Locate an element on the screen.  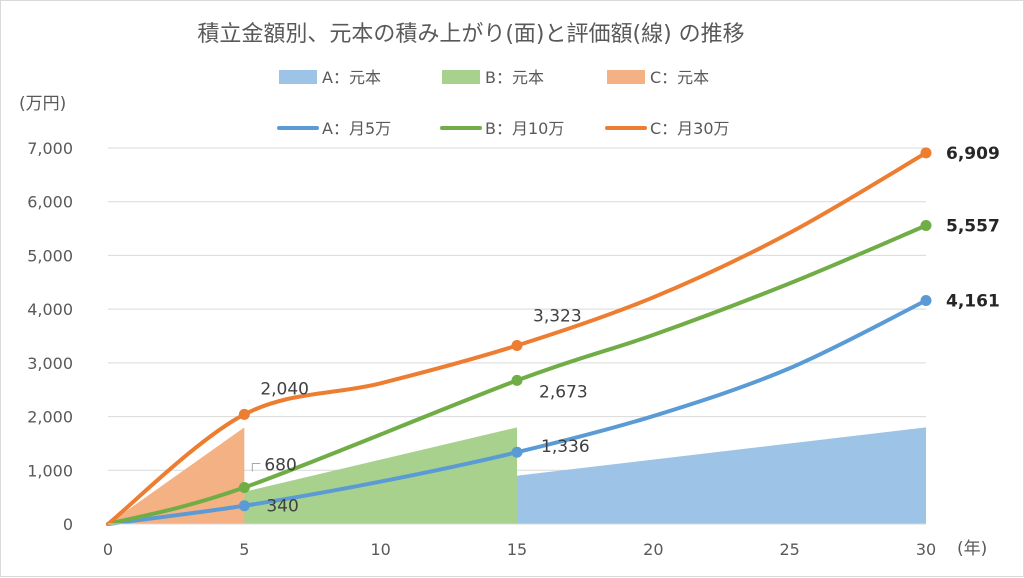
x-axis-unit-label: (年) is located at coordinates (972, 549).